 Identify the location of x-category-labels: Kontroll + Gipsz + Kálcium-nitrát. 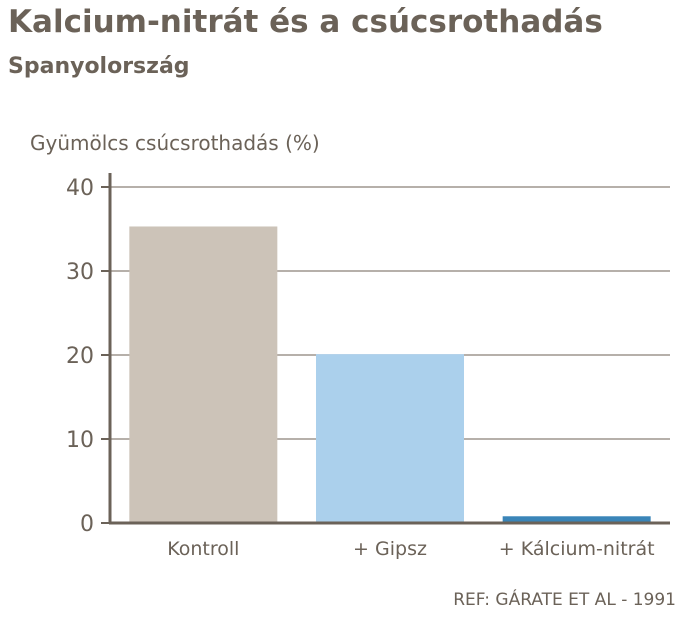
(410, 549).